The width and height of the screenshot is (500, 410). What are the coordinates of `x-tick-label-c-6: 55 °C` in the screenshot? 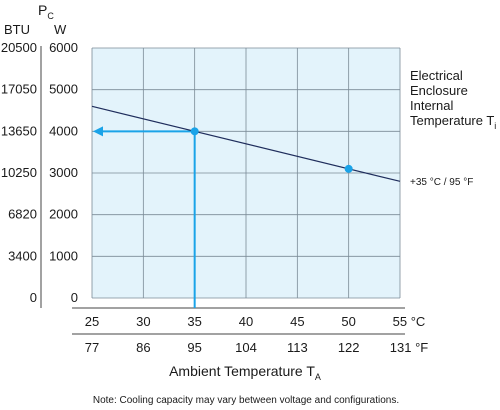 It's located at (409, 321).